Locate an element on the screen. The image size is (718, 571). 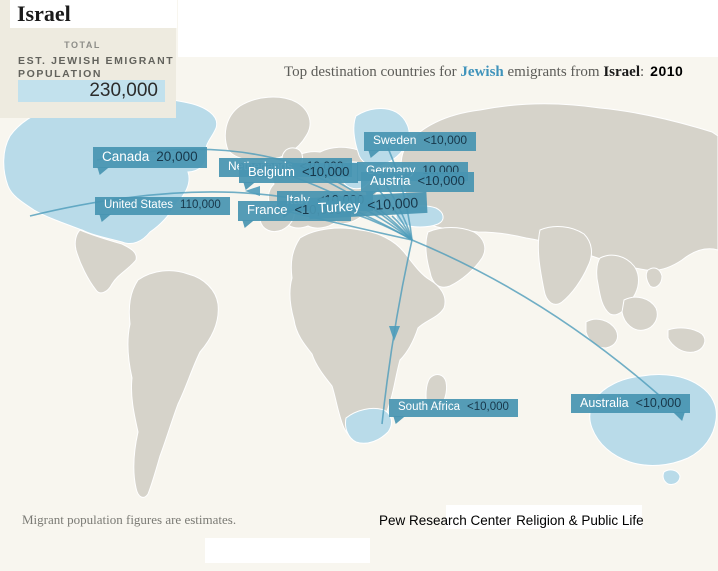
map-label-united-states: United States 110,000 is located at coordinates (162, 210).